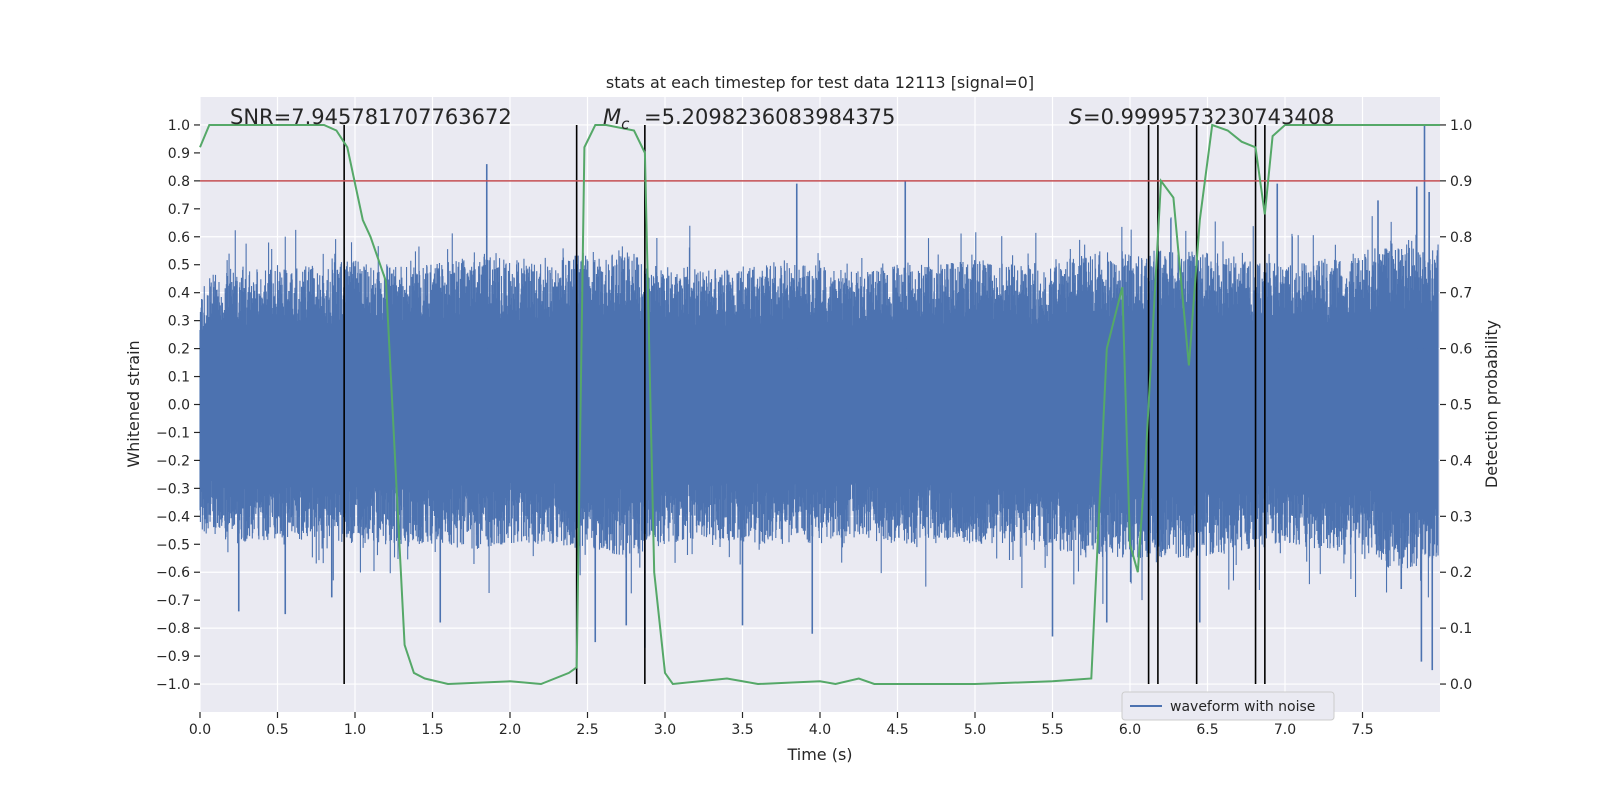 Image resolution: width=1600 pixels, height=800 pixels. I want to click on x-axis-label: Time (s), so click(819, 754).